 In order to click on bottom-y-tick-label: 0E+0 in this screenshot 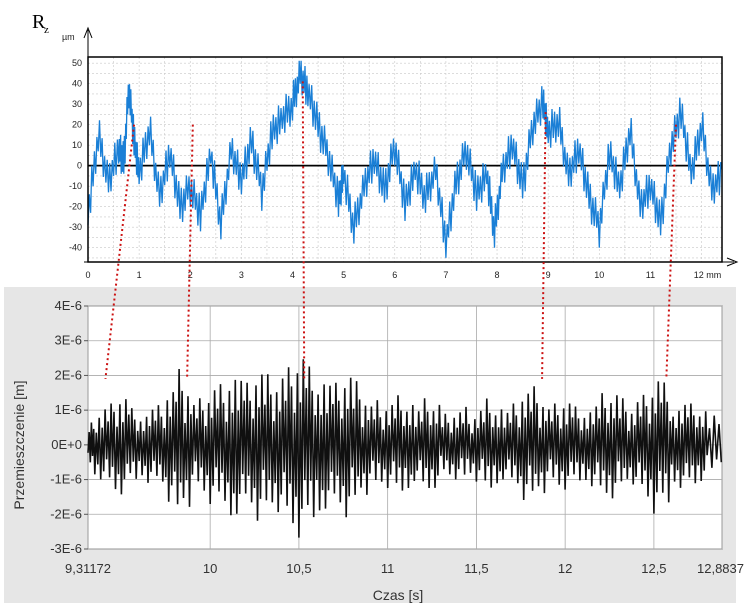, I will do `click(66, 444)`.